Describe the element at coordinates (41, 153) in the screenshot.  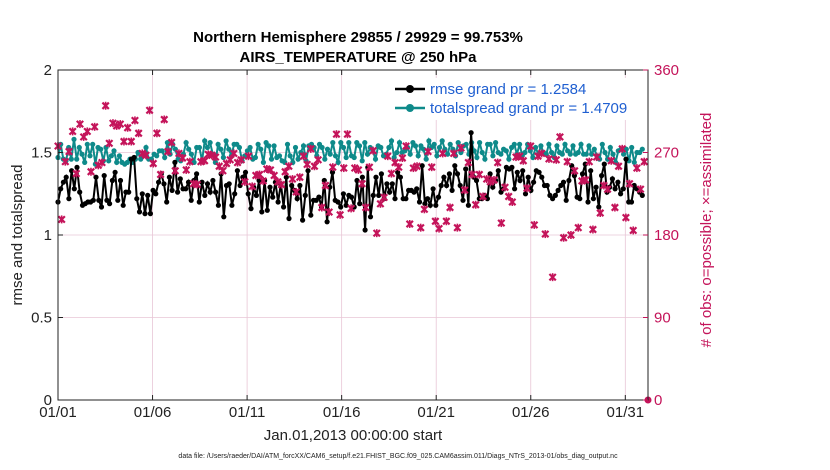
I see `y-tick-label: 1.5` at that location.